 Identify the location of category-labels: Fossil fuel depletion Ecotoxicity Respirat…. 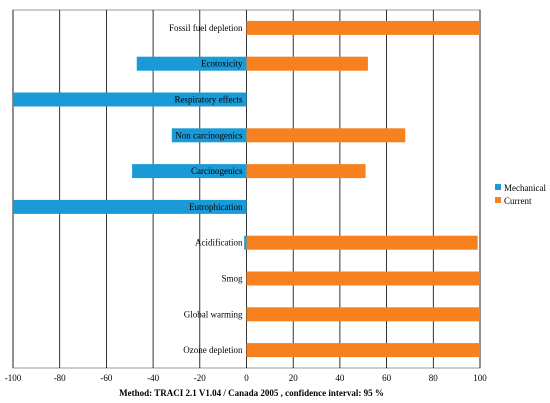
(206, 189).